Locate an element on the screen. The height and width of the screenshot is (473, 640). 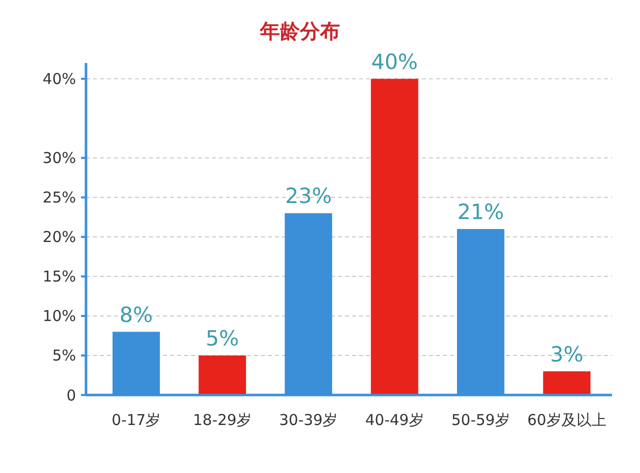
x-tick-label: 30-39岁 is located at coordinates (308, 420).